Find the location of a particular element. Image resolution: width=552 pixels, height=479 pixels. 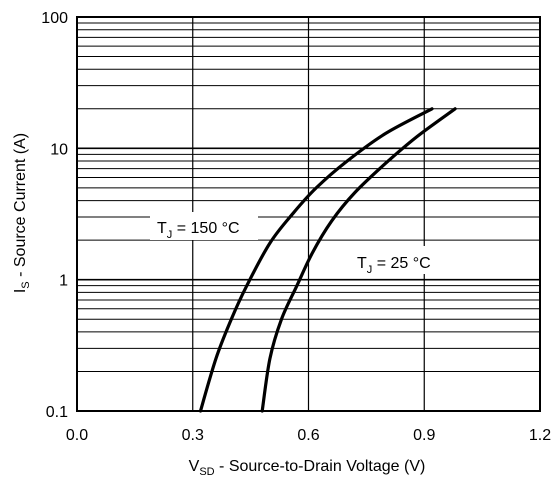

y-tick-label: 1 is located at coordinates (63, 281).